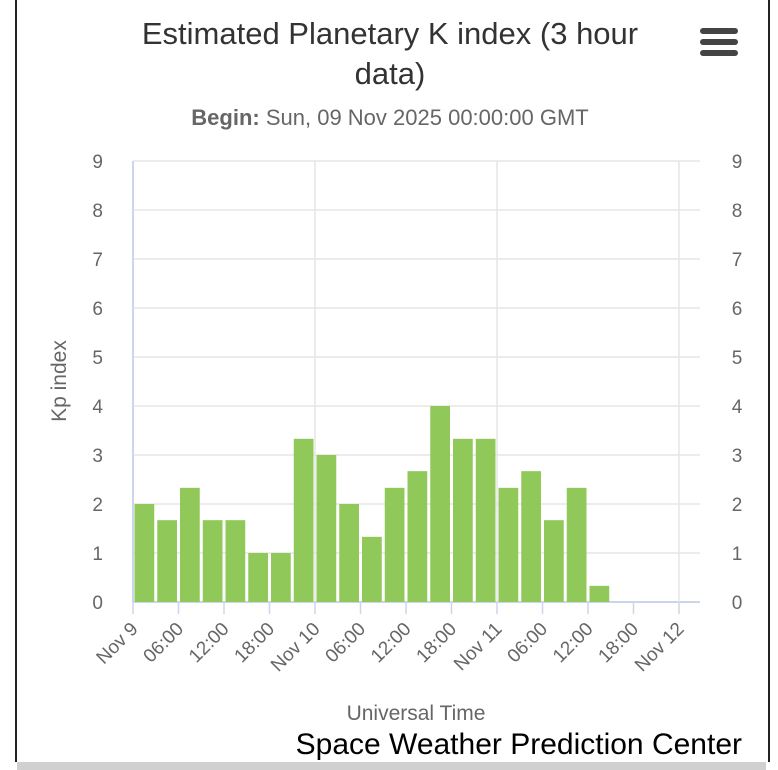  I want to click on x-tick-label: Nov 11, so click(478, 647).